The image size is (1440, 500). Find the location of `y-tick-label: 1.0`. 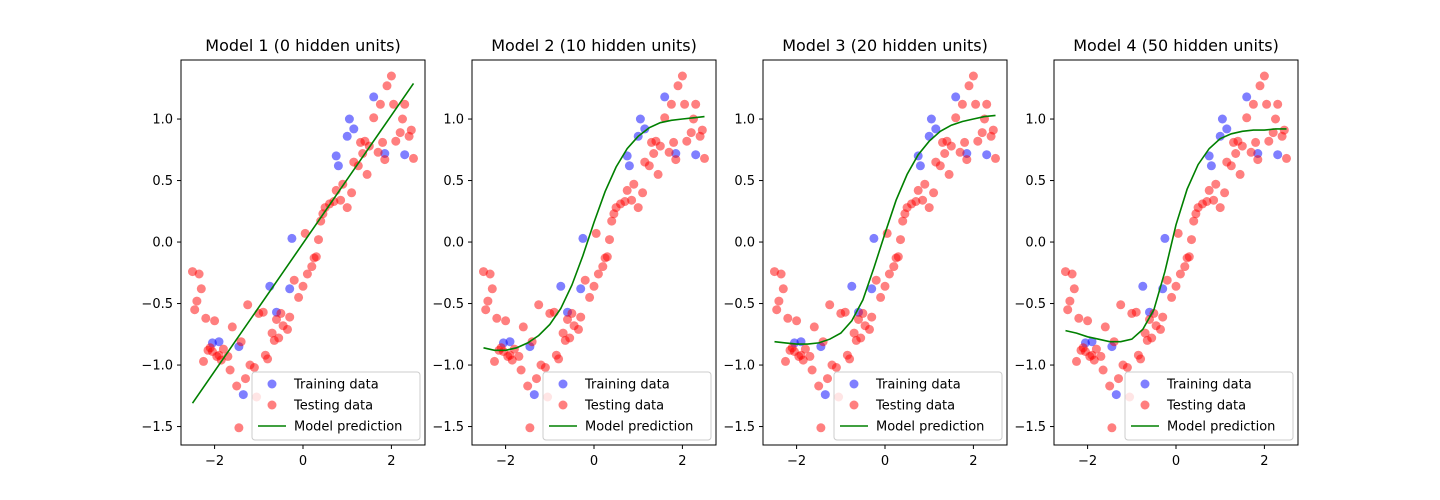

y-tick-label: 1.0 is located at coordinates (453, 120).